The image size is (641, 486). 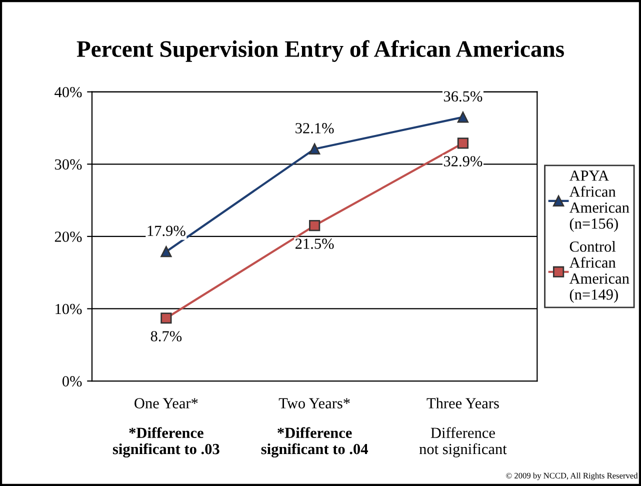 What do you see at coordinates (68, 164) in the screenshot?
I see `y-tick-label: 30%` at bounding box center [68, 164].